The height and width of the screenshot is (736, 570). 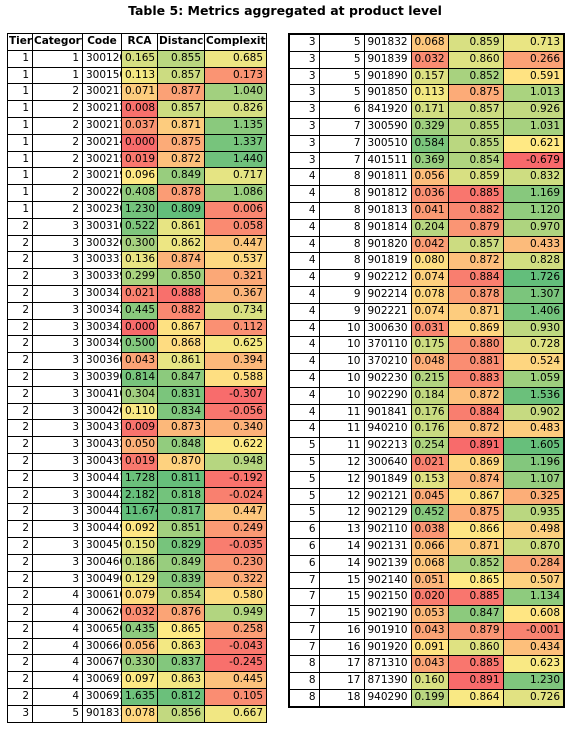 What do you see at coordinates (235, 243) in the screenshot?
I see `complexity-cell: 0.447` at bounding box center [235, 243].